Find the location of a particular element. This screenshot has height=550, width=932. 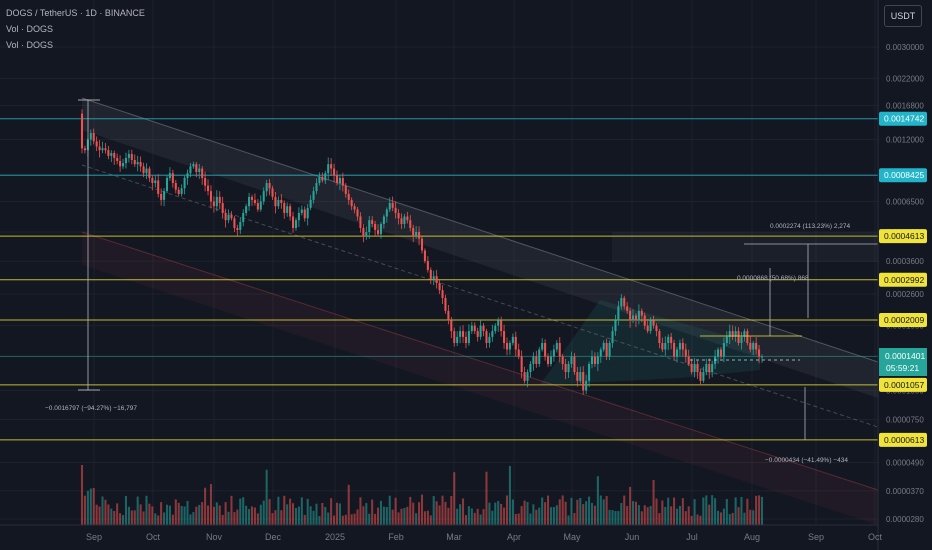

annotation-label-1: 0.0002274 (113.23%) 2,274 is located at coordinates (810, 226).